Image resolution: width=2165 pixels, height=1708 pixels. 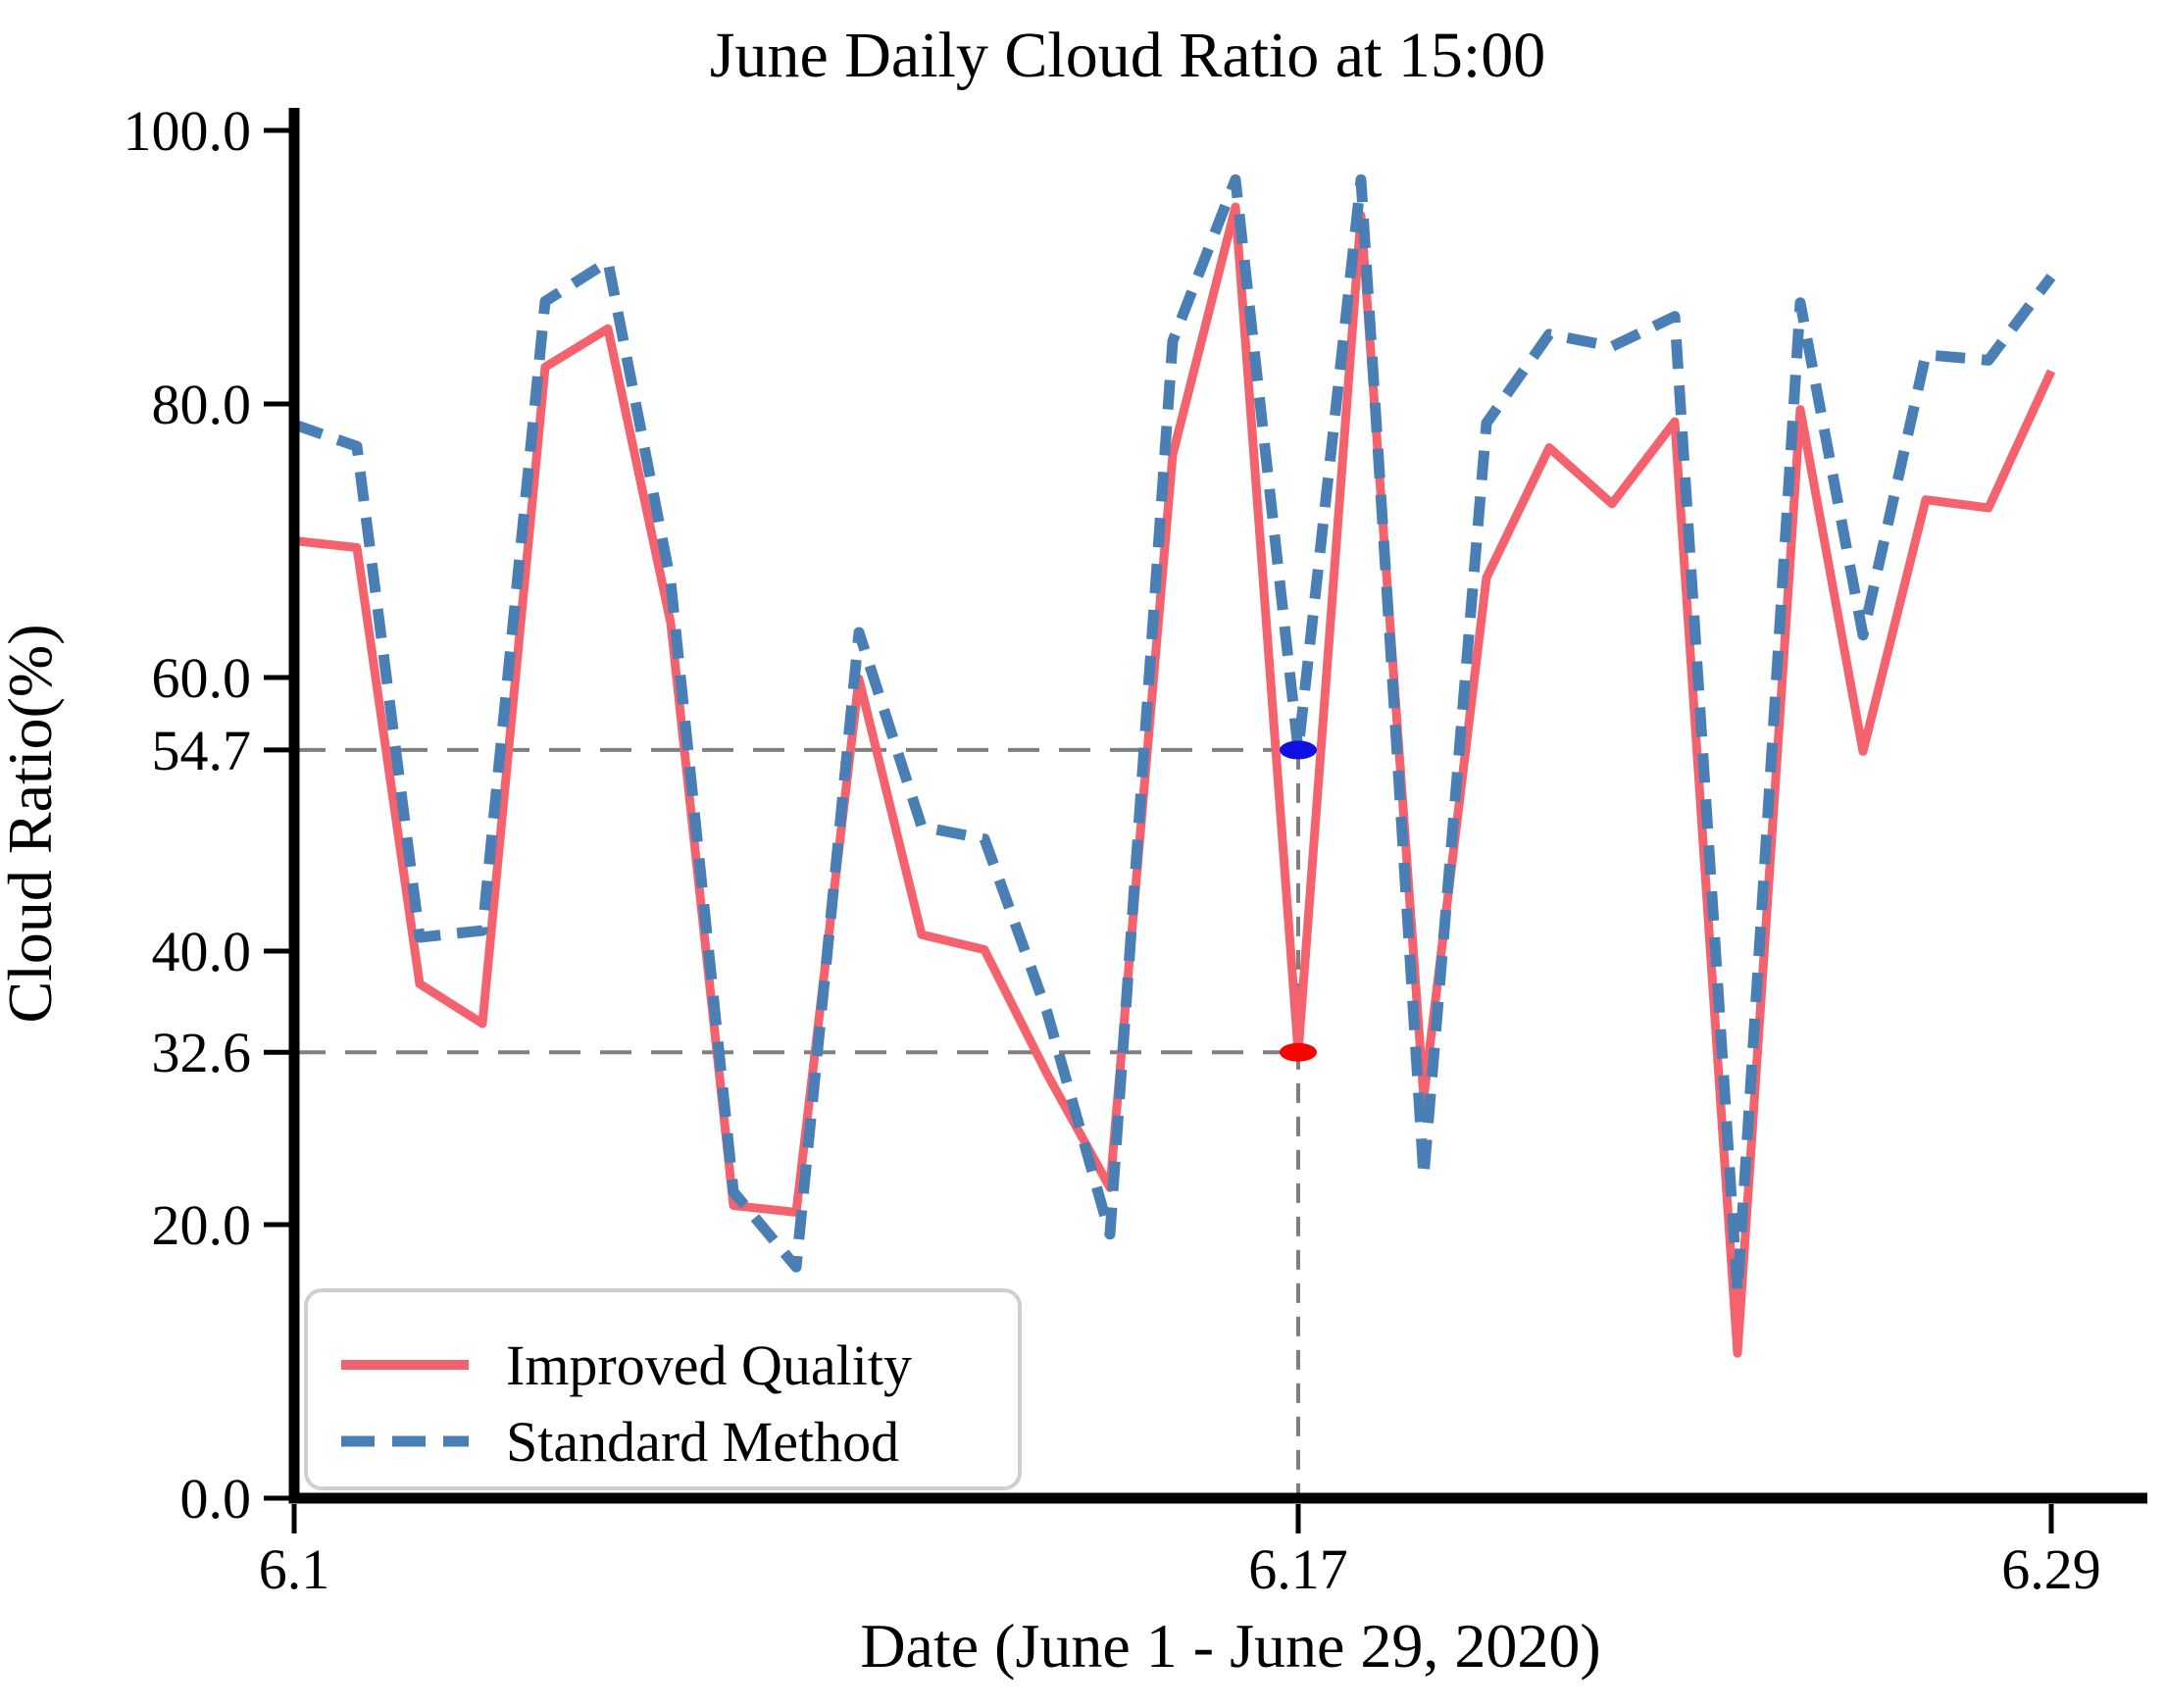 I want to click on y-tick-label-0.0: 0.0, so click(x=216, y=1499).